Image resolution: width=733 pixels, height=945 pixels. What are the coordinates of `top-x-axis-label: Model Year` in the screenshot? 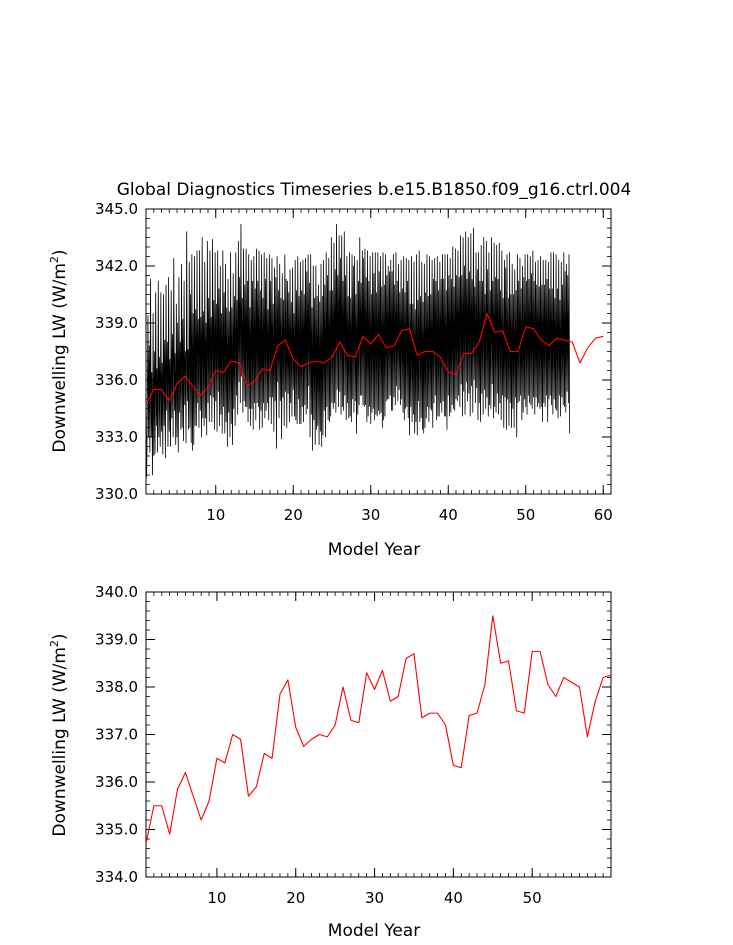 It's located at (374, 550).